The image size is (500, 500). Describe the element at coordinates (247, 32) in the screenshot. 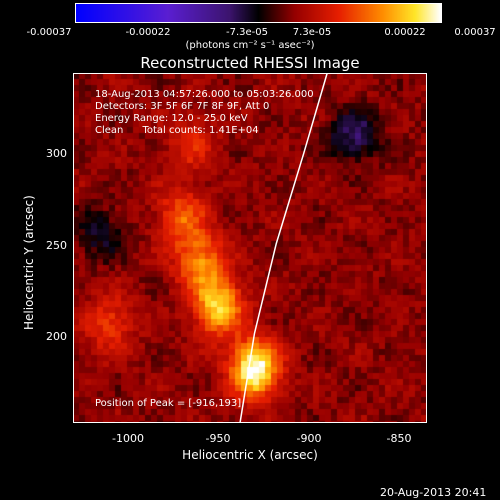

I see `colorbar-tick: -7.3e-05` at that location.